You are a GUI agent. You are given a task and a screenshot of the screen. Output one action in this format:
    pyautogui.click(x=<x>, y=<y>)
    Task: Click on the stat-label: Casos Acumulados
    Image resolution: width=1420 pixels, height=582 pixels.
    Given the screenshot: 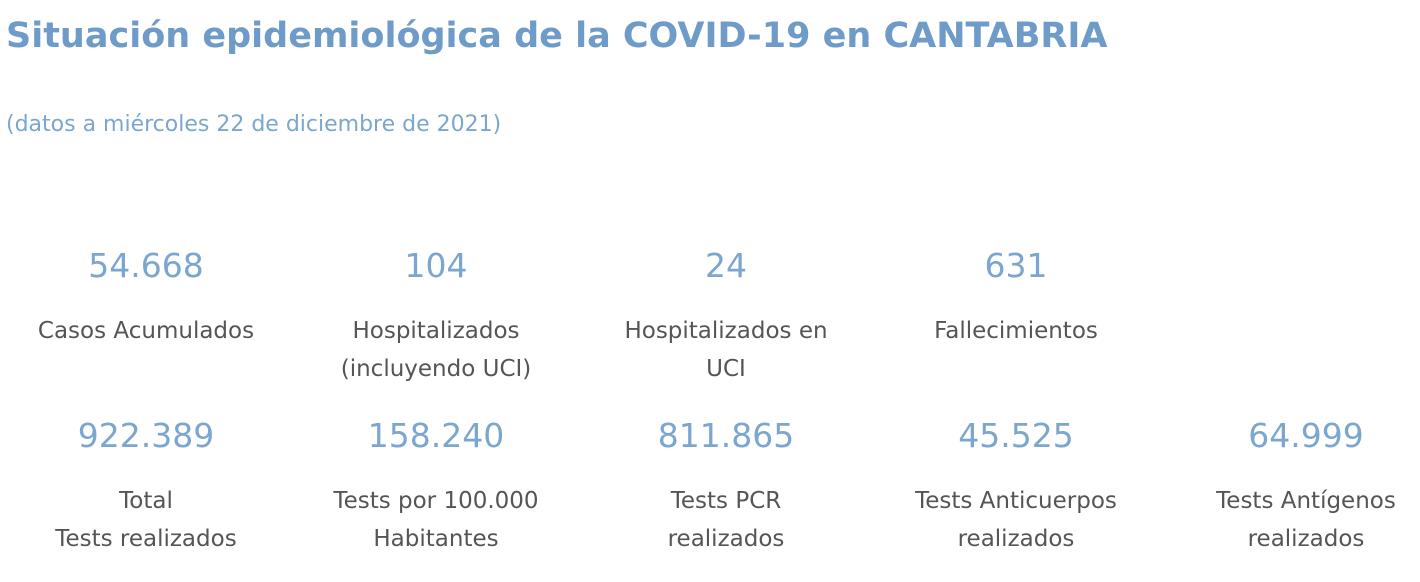 What is the action you would take?
    pyautogui.click(x=146, y=331)
    